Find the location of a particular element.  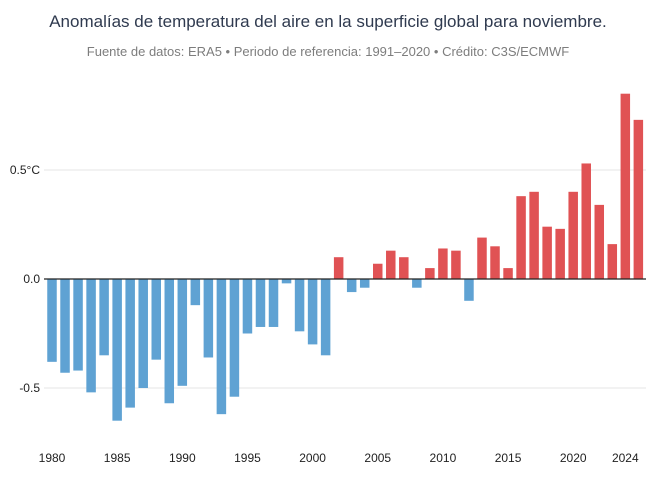

x-tick-label: 2005 is located at coordinates (377, 458).